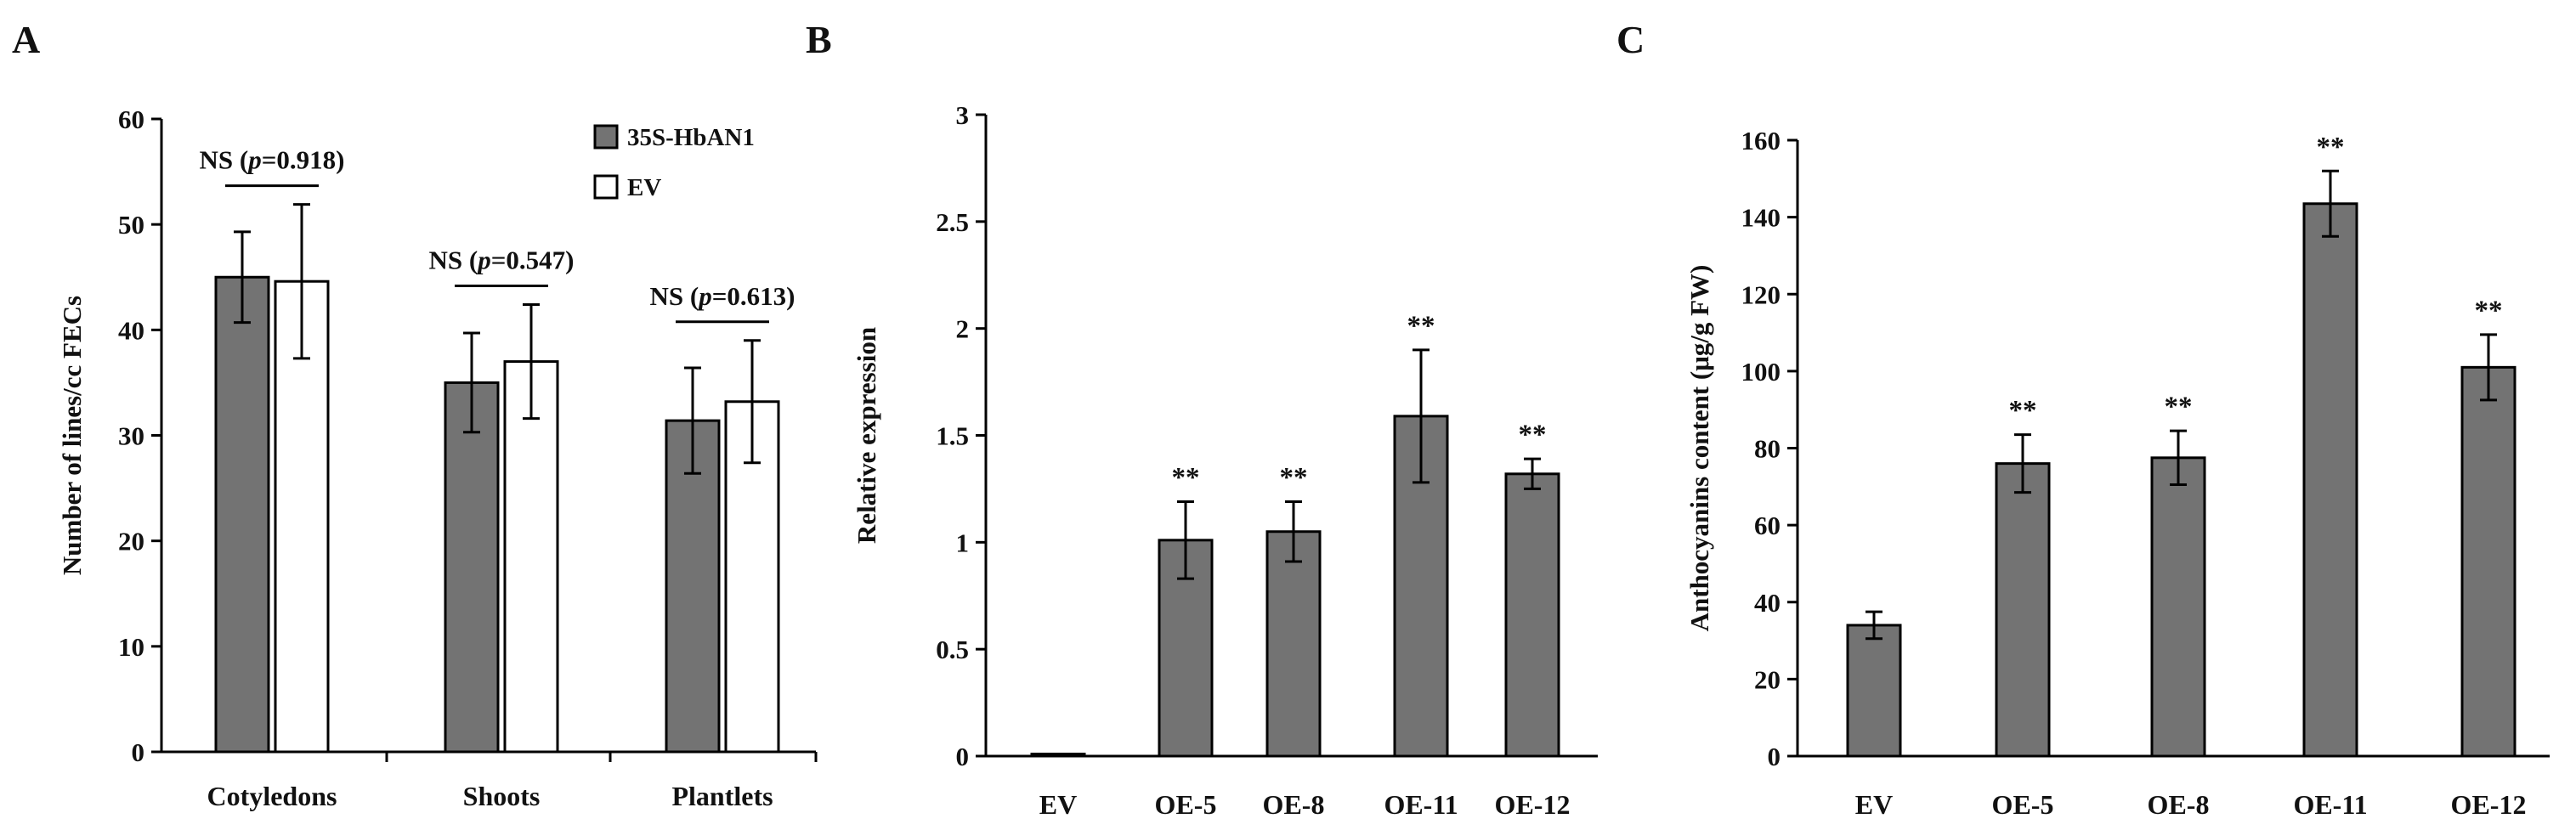 This screenshot has height=830, width=2576. What do you see at coordinates (963, 115) in the screenshot?
I see `panel-b-y-tick-label: 3` at bounding box center [963, 115].